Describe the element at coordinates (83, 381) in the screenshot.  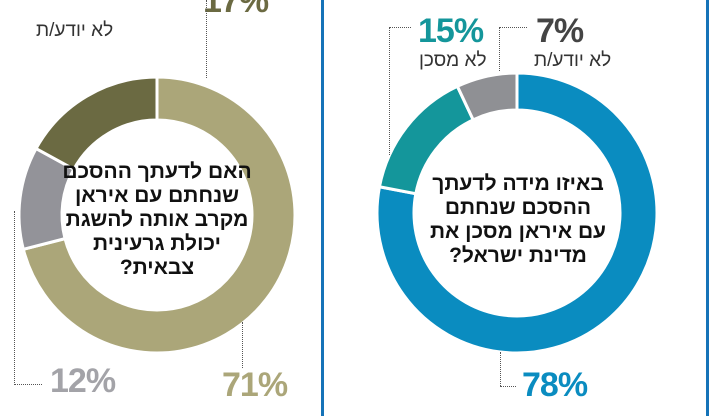
I see `label-left-12-pct: 12%` at that location.